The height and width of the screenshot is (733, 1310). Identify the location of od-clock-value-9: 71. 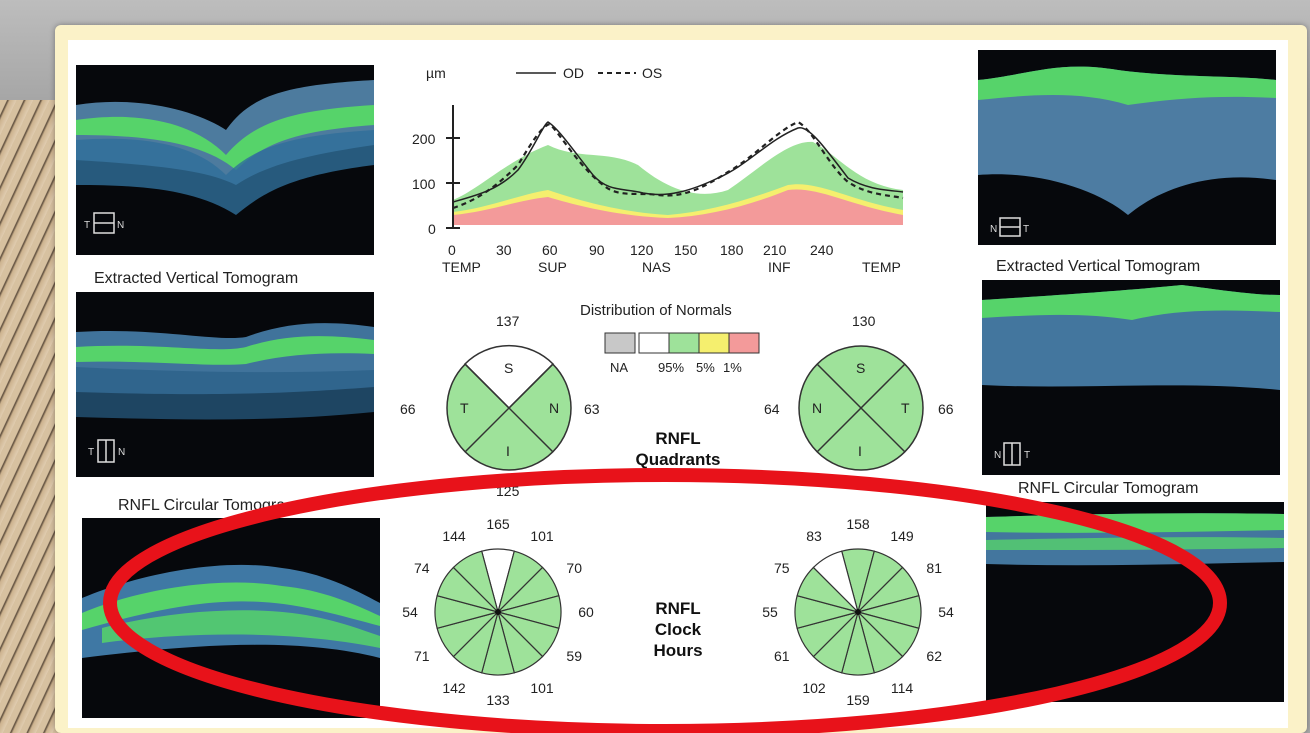
(422, 656).